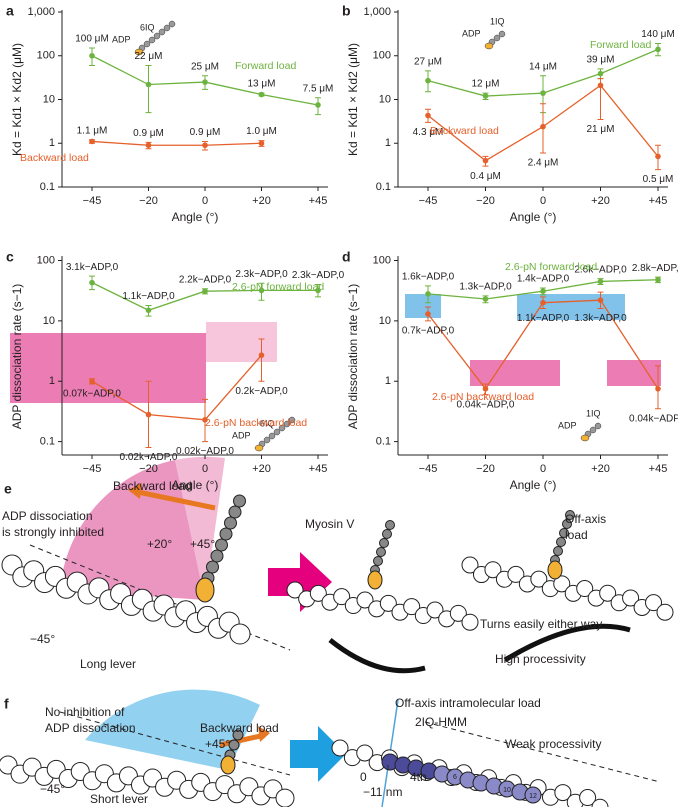 Image resolution: width=678 pixels, height=807 pixels. Describe the element at coordinates (543, 66) in the screenshot. I see `value-label: 14 μM` at that location.